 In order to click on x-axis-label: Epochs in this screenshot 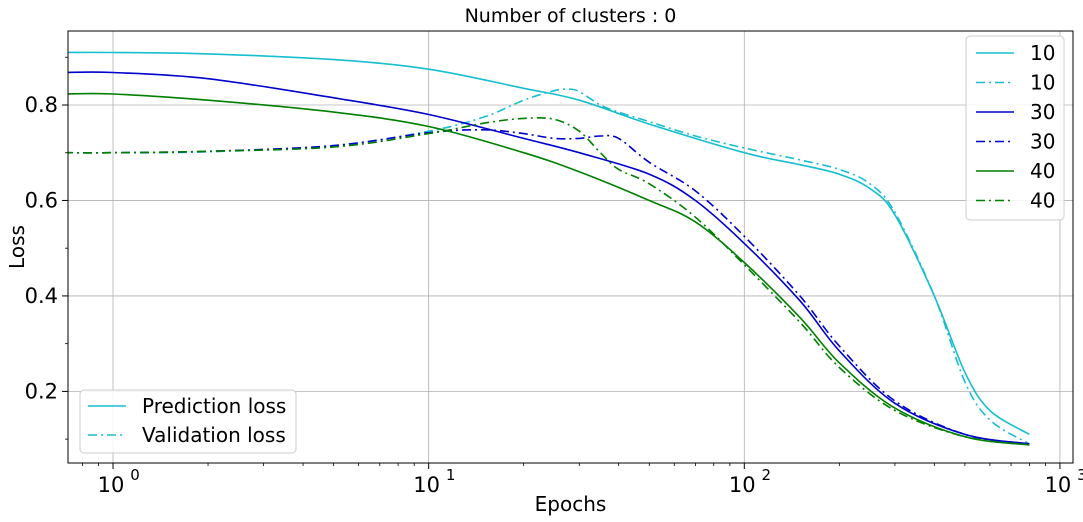, I will do `click(571, 504)`.